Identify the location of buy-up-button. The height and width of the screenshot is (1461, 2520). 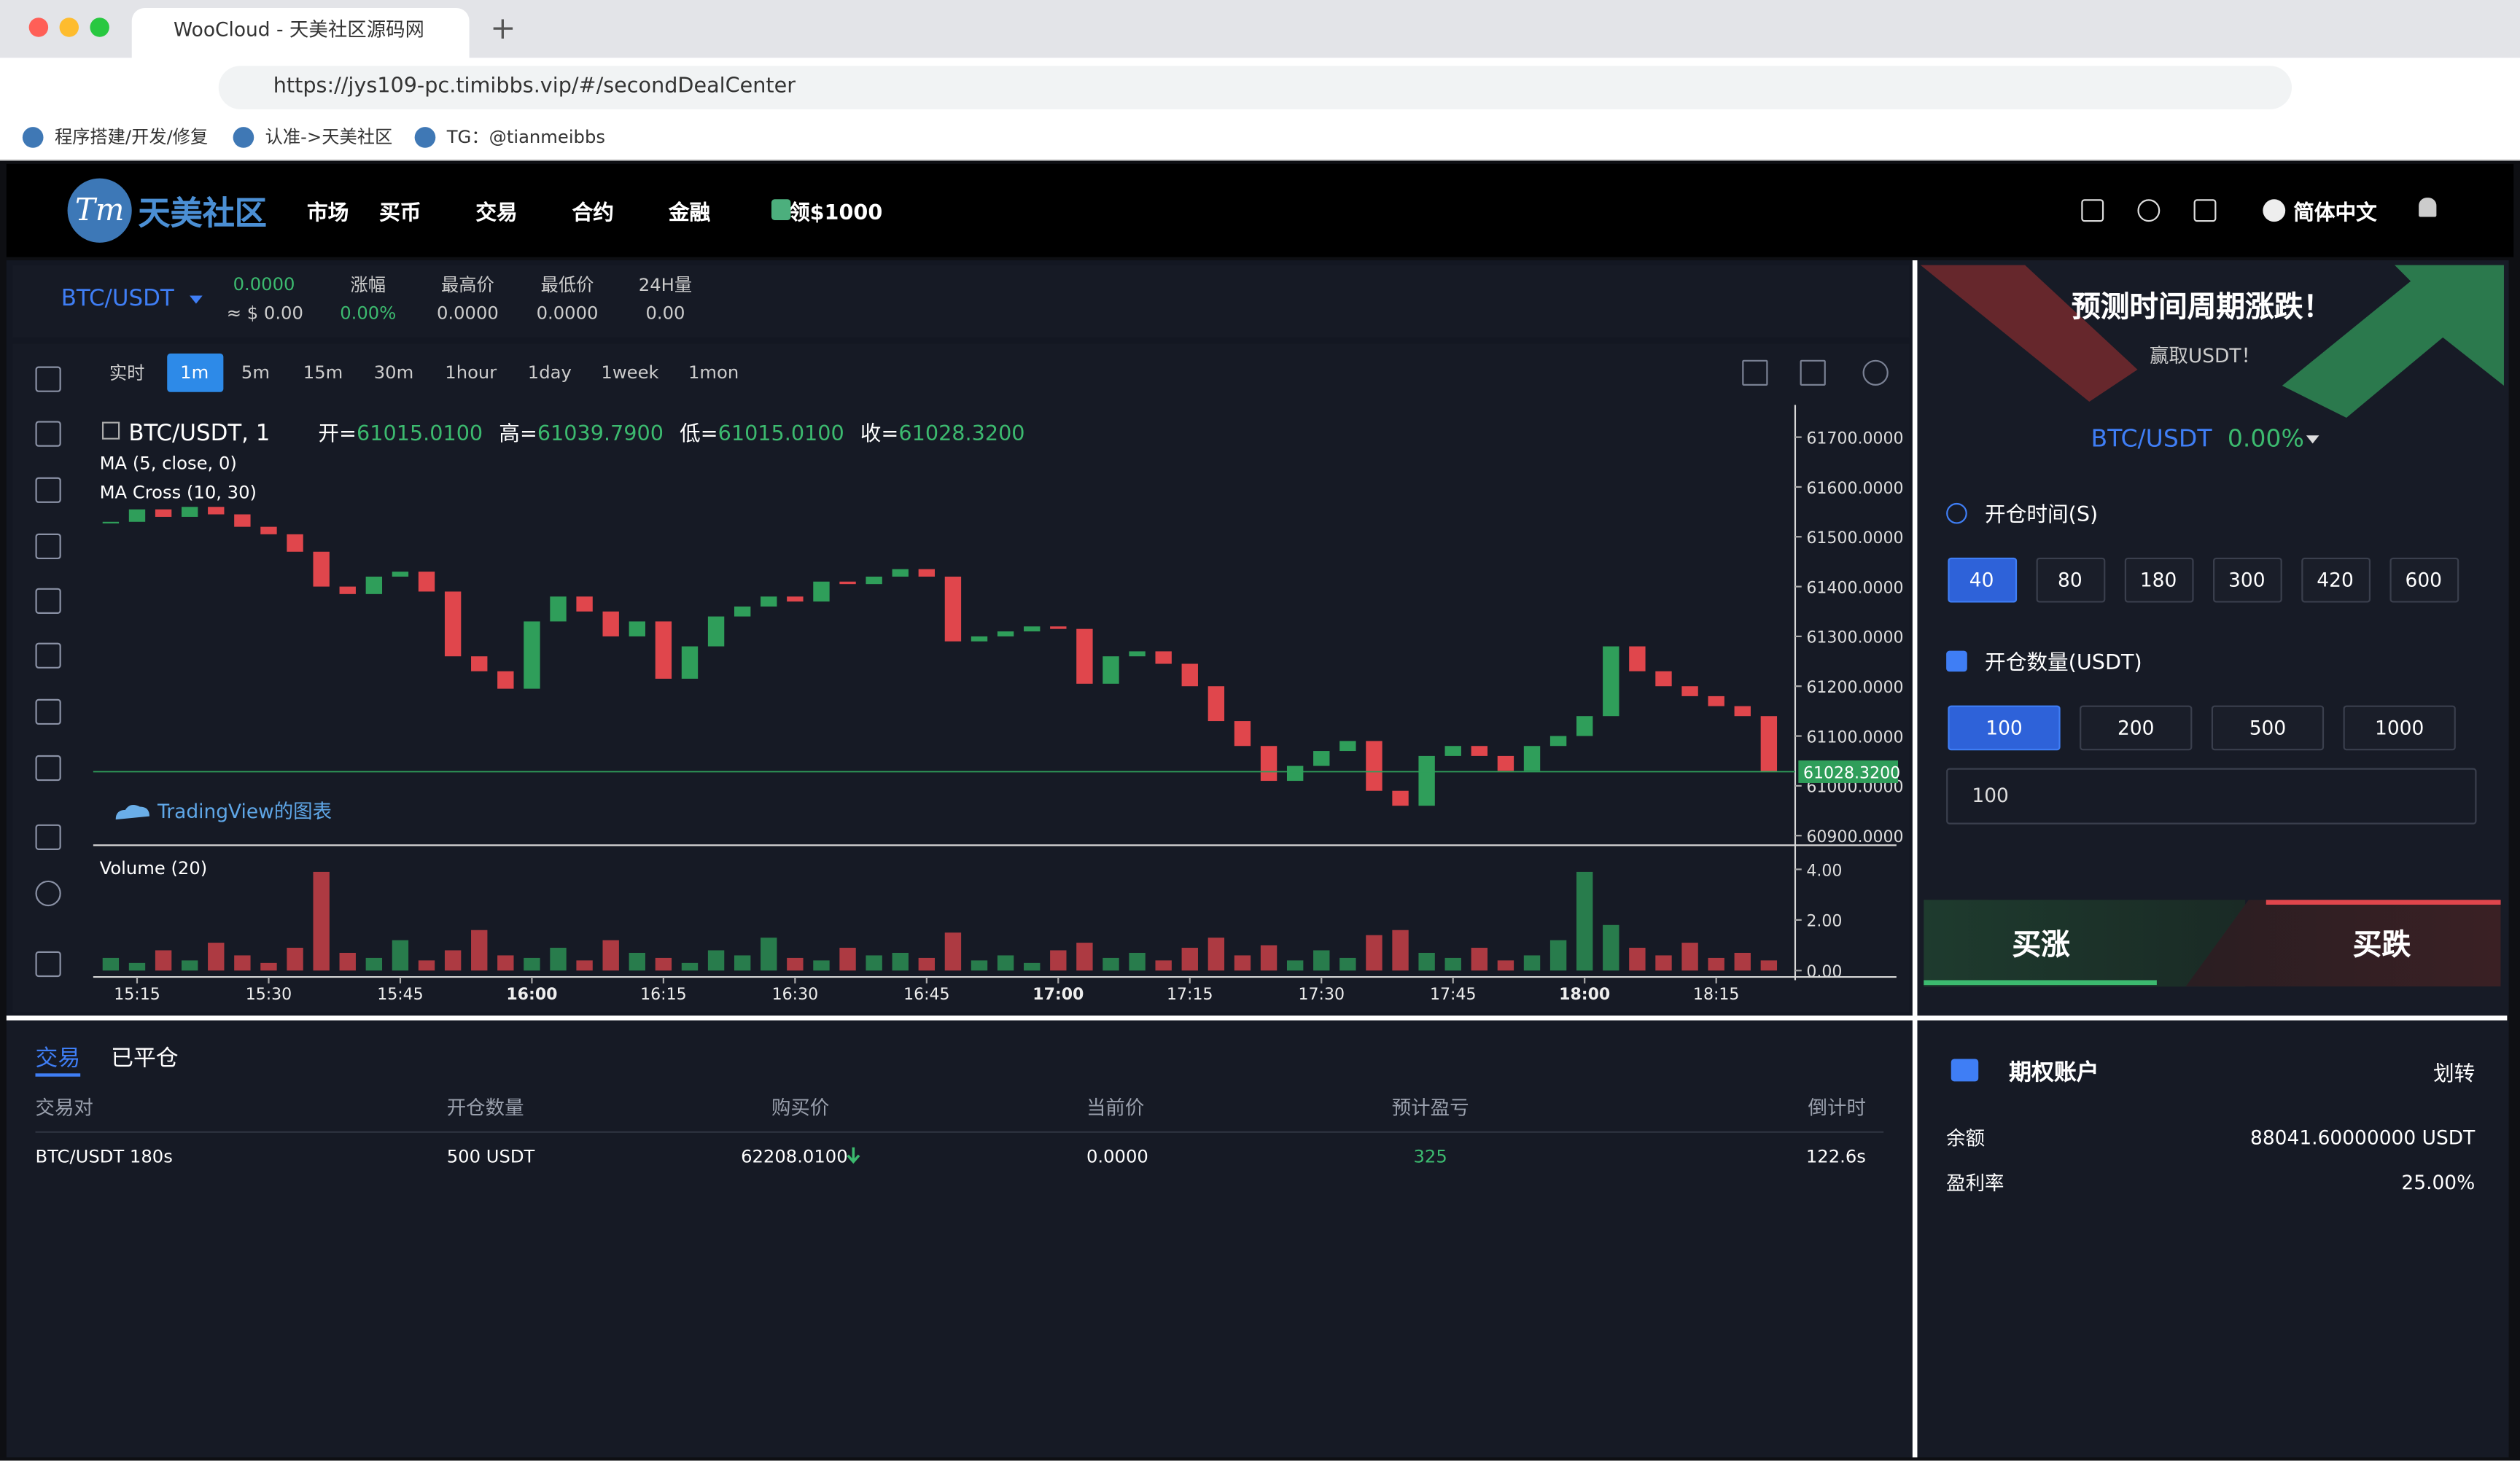
(2085, 943).